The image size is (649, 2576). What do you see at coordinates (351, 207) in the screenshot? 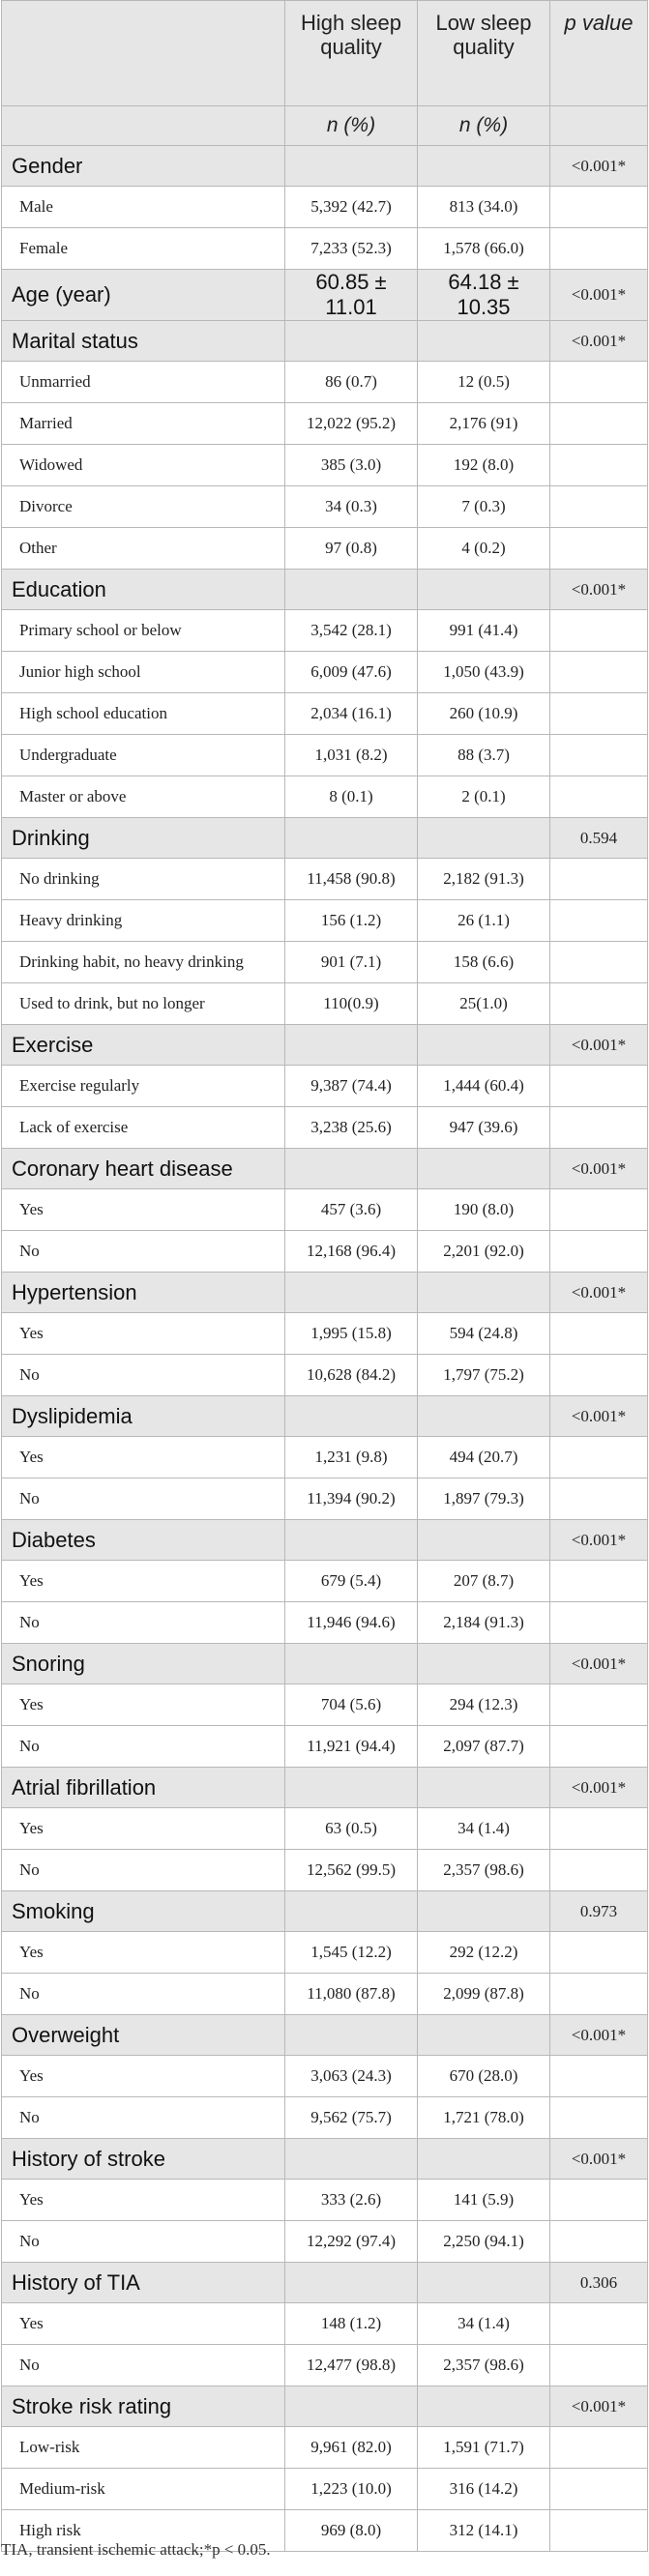
I see `high-sleep-value: 5,392 (42.7)` at bounding box center [351, 207].